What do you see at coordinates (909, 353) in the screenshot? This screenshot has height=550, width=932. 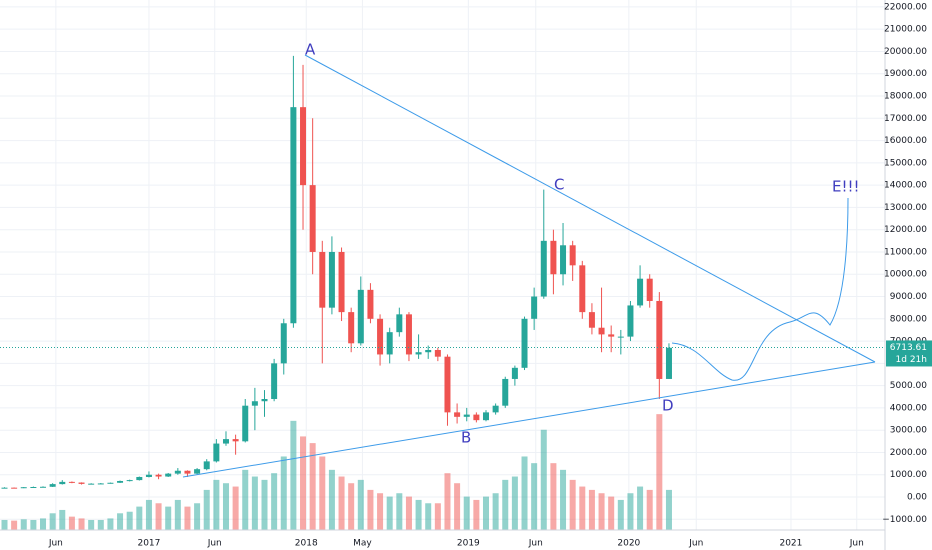 I see `last-price-box` at bounding box center [909, 353].